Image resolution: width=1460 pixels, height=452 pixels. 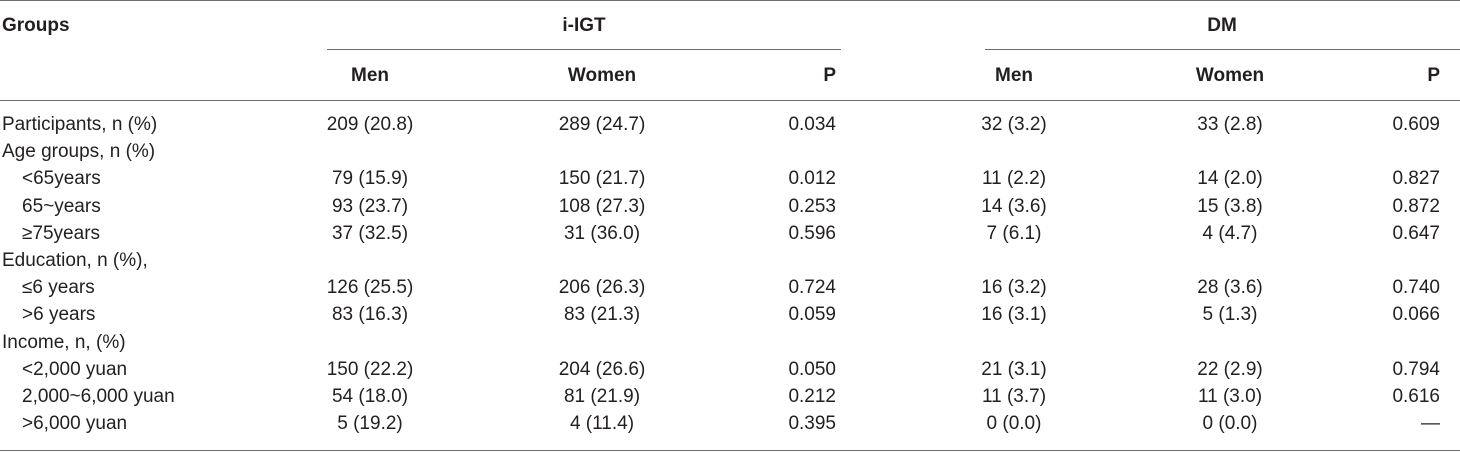 What do you see at coordinates (1230, 233) in the screenshot?
I see `table-cell: 4 (4.7)` at bounding box center [1230, 233].